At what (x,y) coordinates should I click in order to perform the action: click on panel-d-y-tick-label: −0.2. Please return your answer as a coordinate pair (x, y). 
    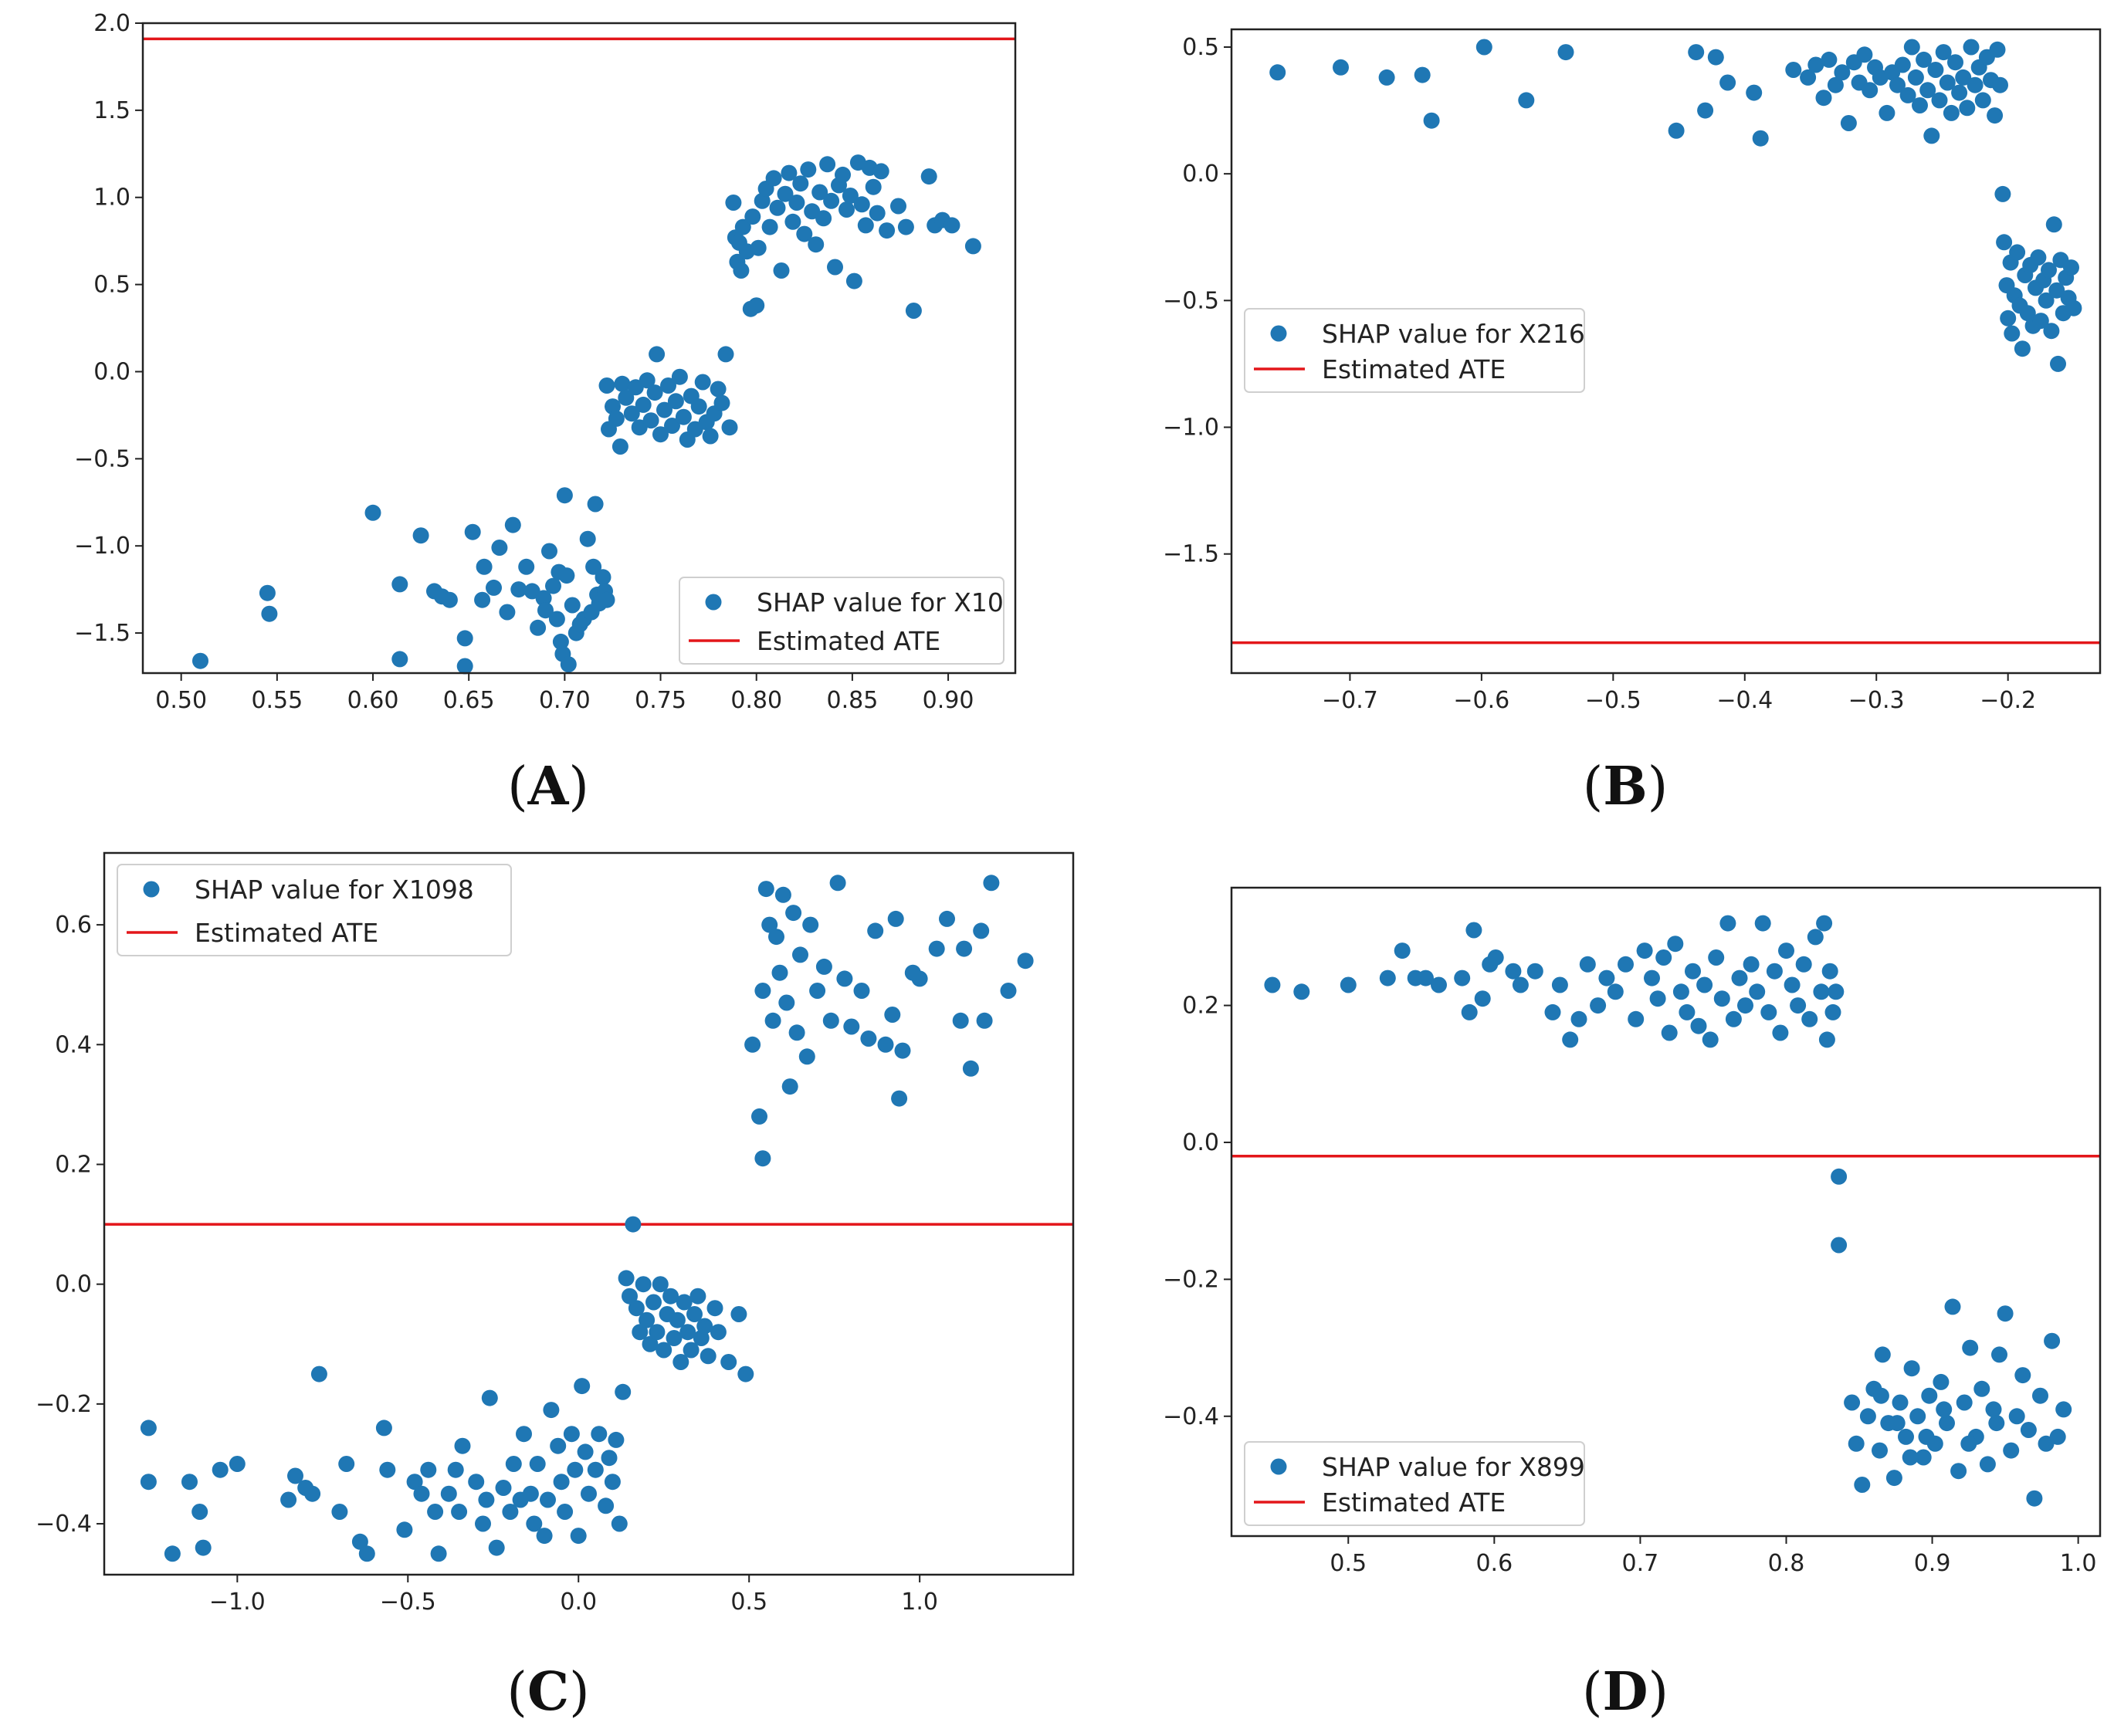
    Looking at the image, I should click on (1191, 1279).